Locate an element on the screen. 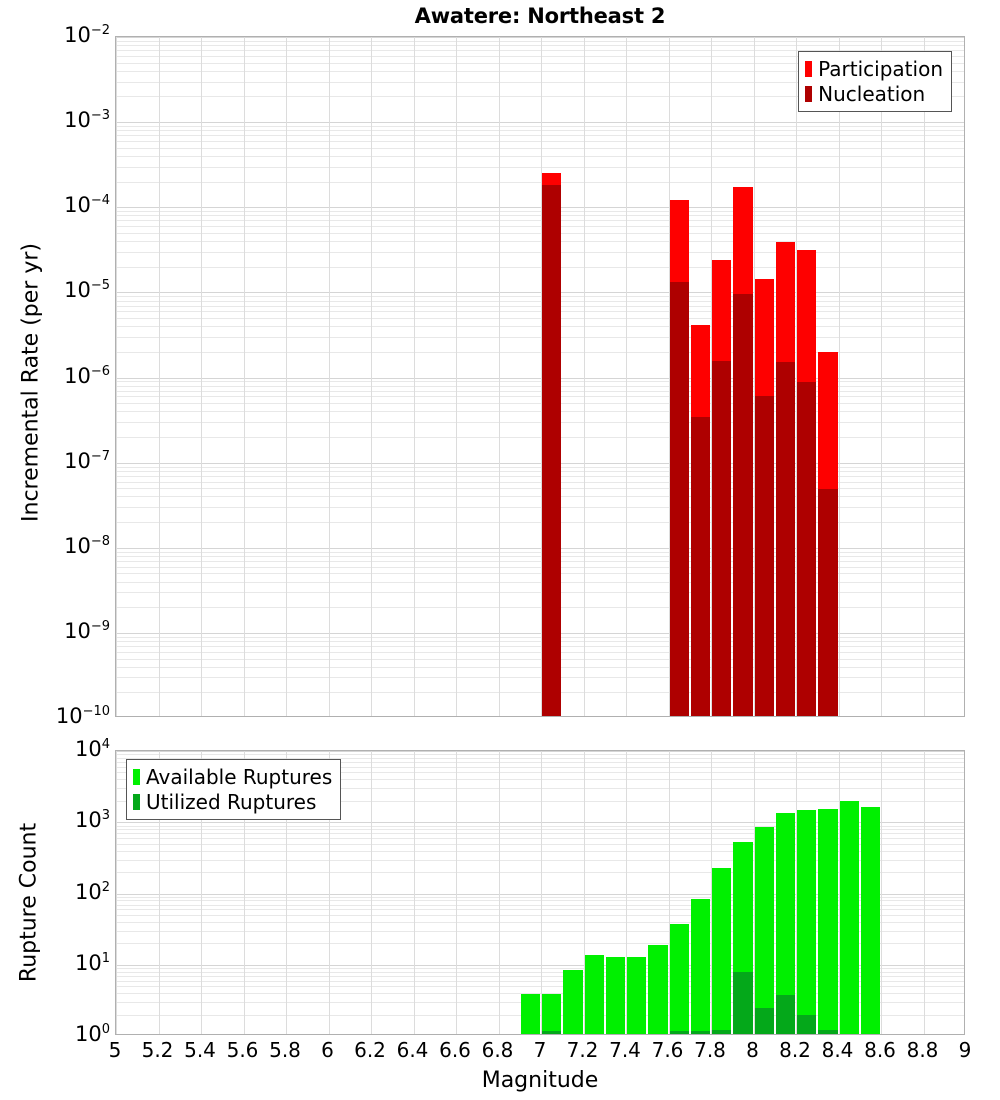 This screenshot has width=1000, height=1100. legend-label-nucleation: Nucleation is located at coordinates (872, 93).